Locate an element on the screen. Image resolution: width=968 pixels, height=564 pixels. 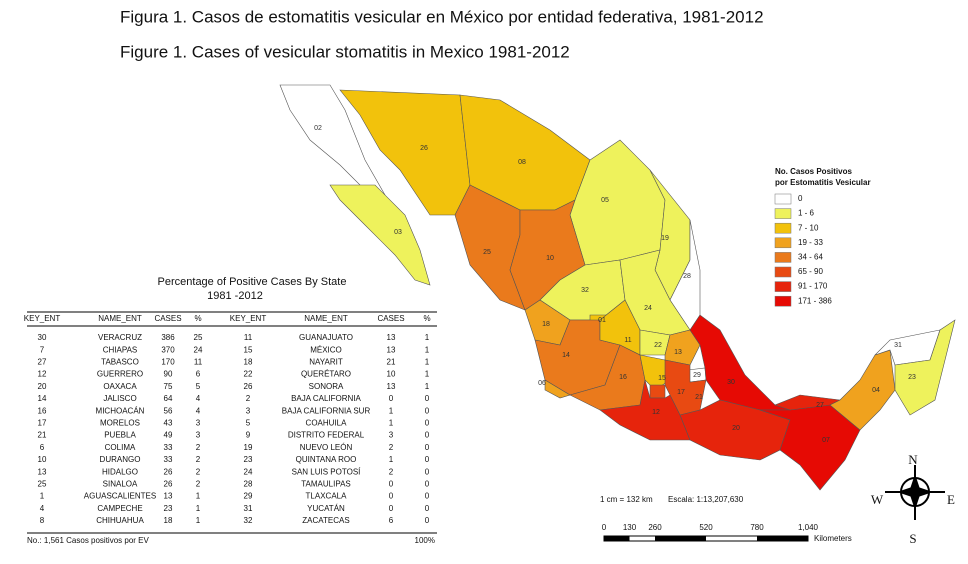
state-key: 31 is located at coordinates (898, 345).